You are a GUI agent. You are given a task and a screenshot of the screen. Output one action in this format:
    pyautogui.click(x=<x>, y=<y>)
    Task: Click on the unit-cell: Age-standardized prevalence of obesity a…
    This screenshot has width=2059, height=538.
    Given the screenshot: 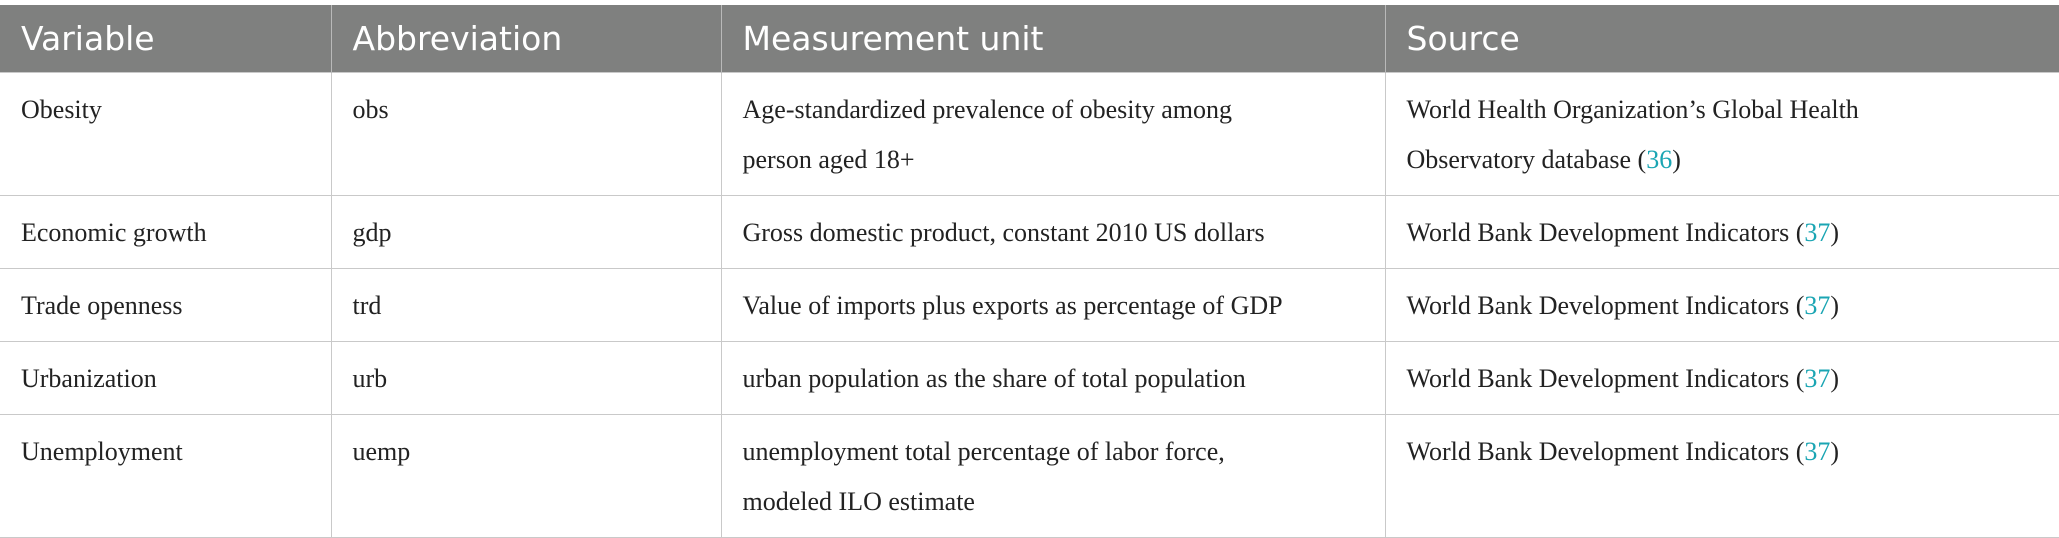 What is the action you would take?
    pyautogui.click(x=1053, y=134)
    